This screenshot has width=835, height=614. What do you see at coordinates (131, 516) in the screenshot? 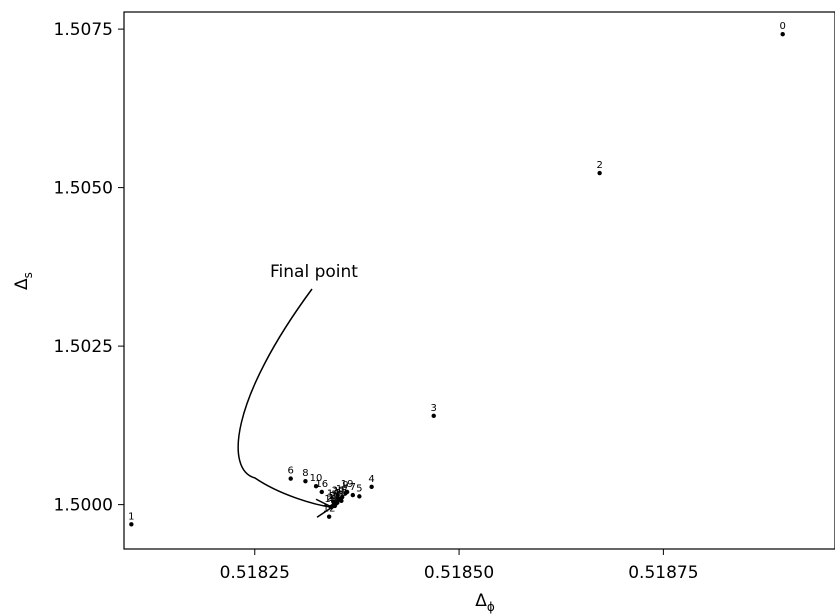
I see `point-label: 1` at bounding box center [131, 516].